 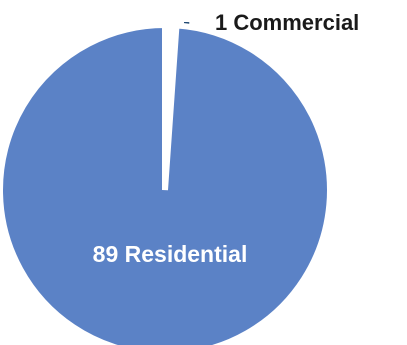 What do you see at coordinates (170, 254) in the screenshot?
I see `pie-label-residential: 89 Residential` at bounding box center [170, 254].